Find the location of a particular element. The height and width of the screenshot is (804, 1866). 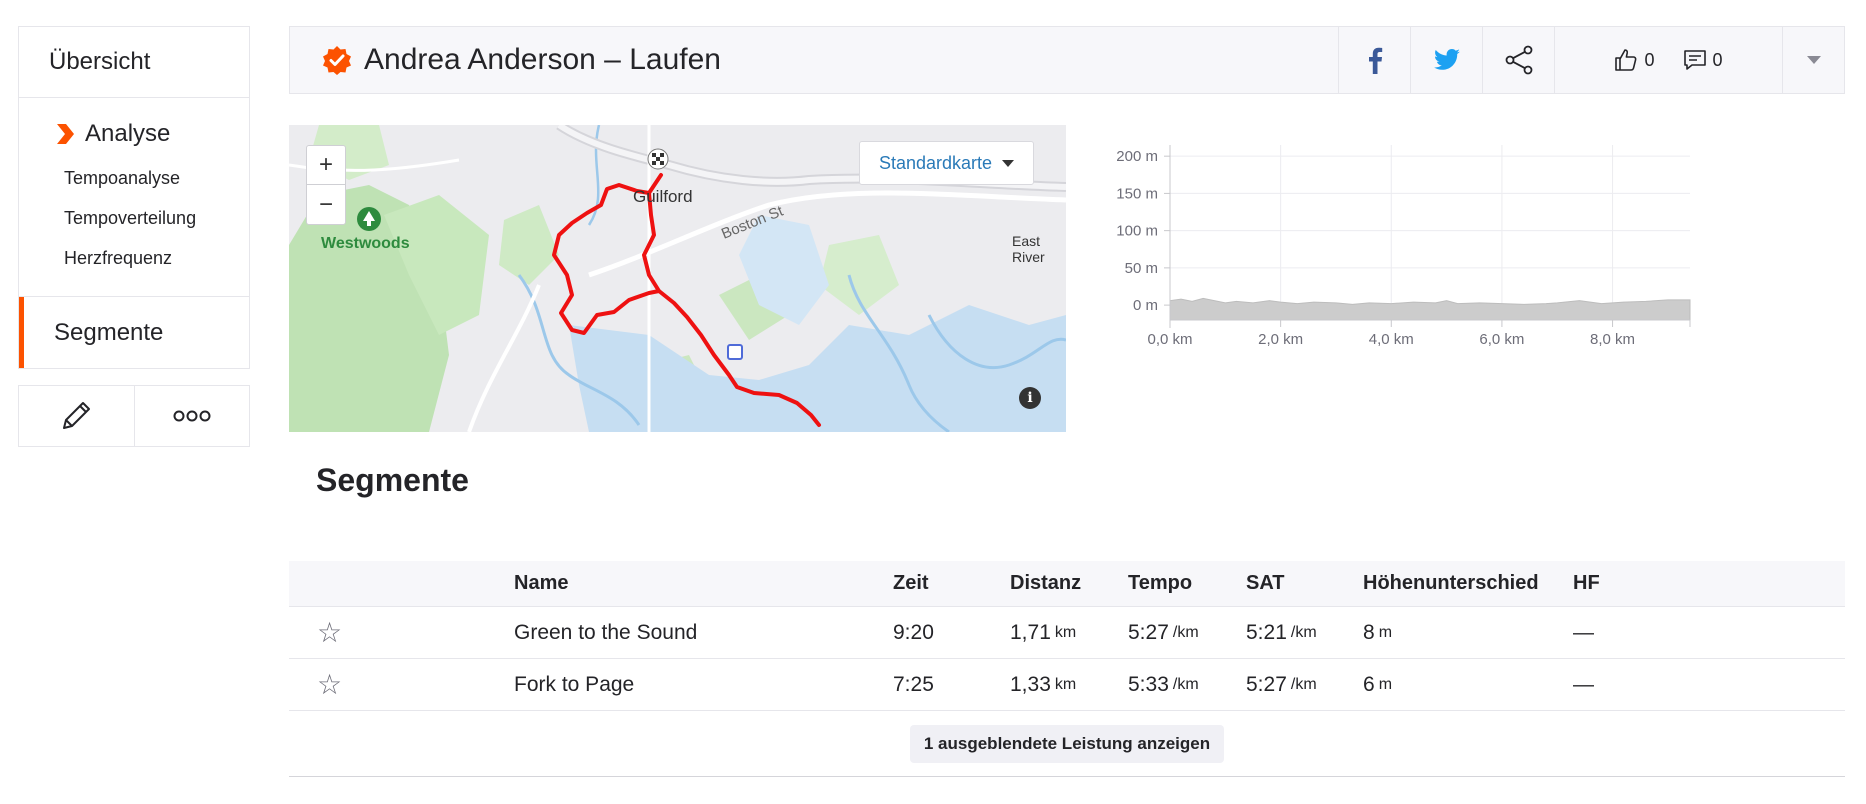

zoom-in-button: + is located at coordinates (326, 165).